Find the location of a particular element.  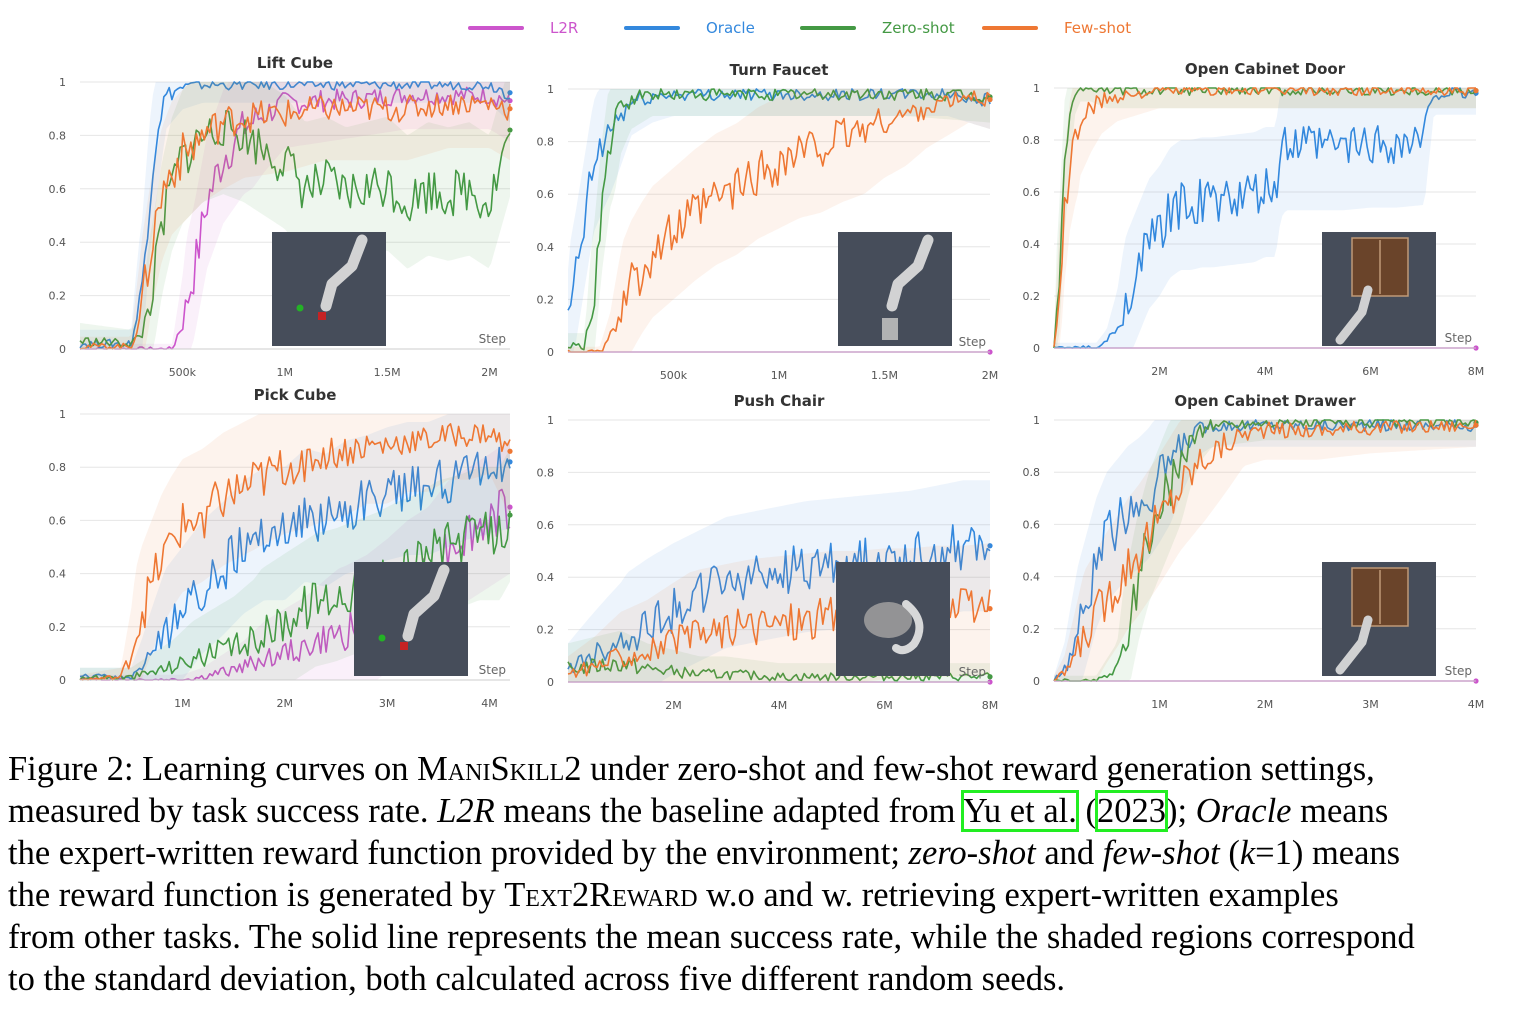

chart-title-turn-faucet: Turn Faucet is located at coordinates (779, 70).